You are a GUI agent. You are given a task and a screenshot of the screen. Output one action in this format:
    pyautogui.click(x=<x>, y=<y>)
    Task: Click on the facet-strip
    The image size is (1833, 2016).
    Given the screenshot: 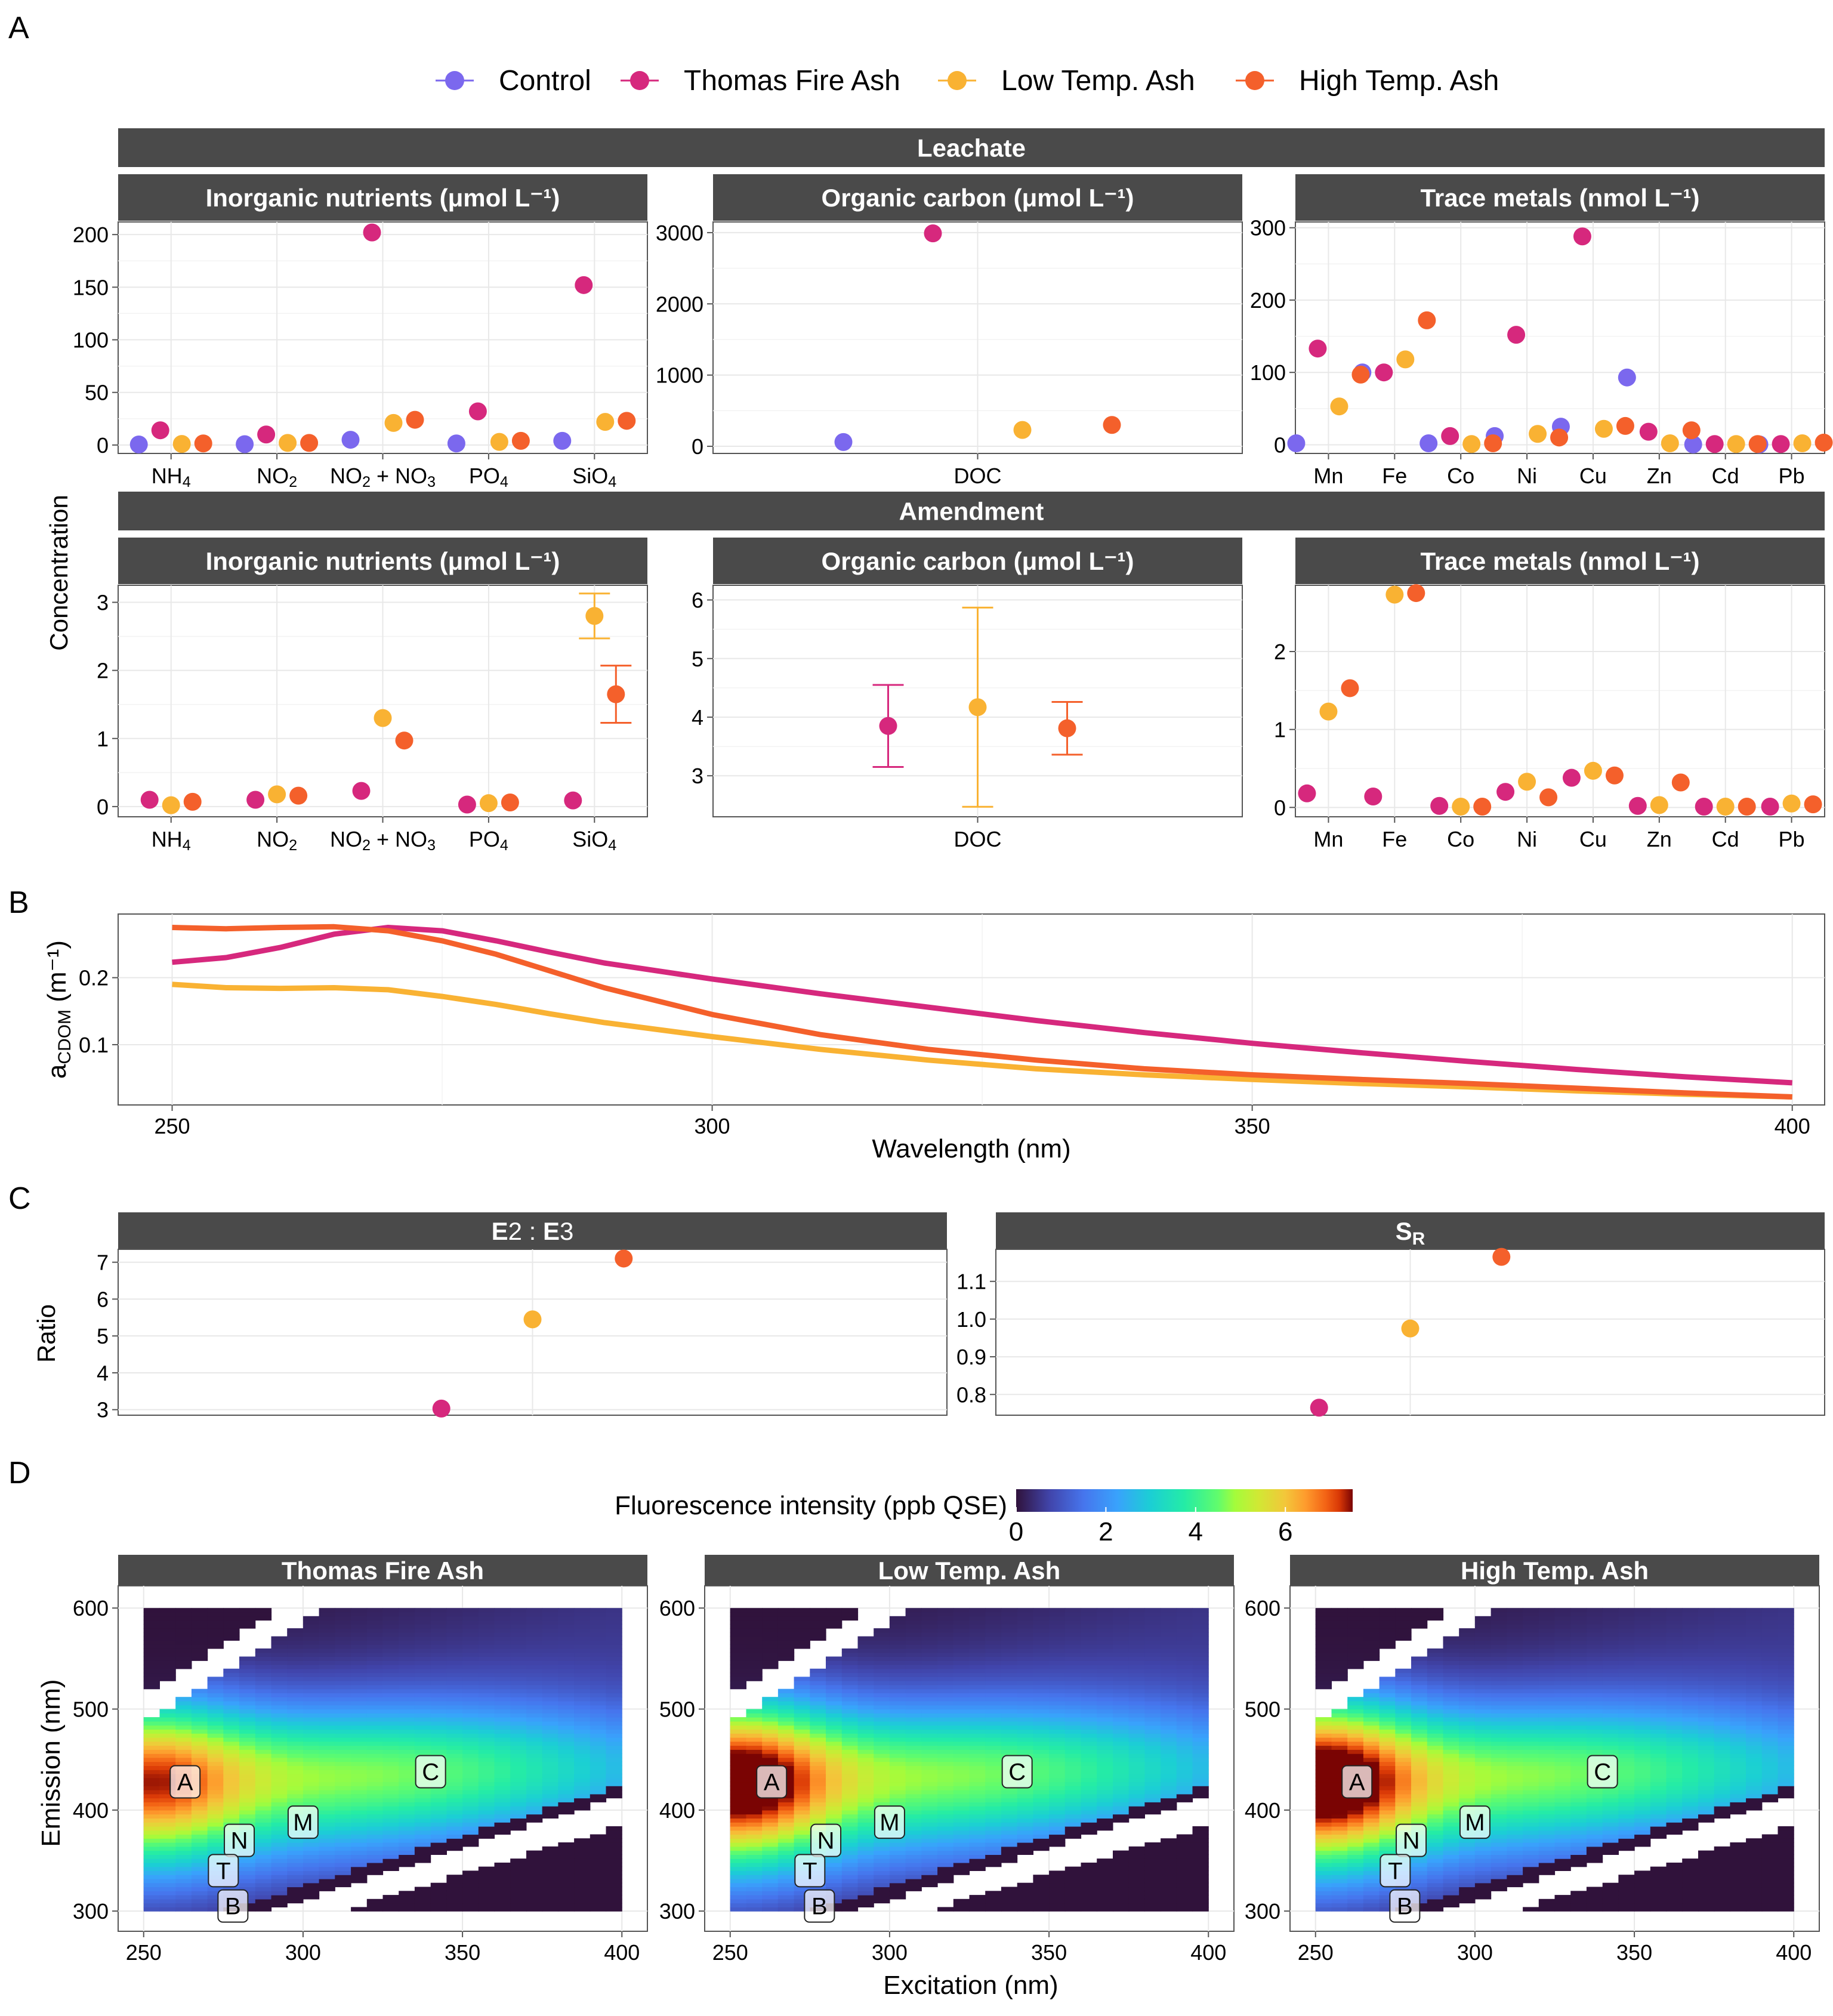 What is the action you would take?
    pyautogui.click(x=382, y=197)
    